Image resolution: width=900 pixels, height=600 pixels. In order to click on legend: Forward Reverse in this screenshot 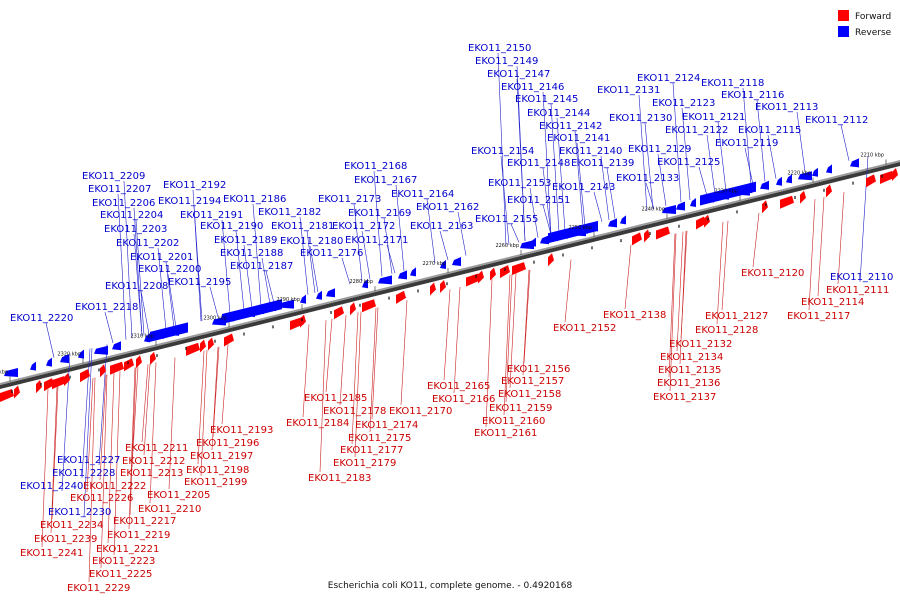, I will do `click(865, 24)`.